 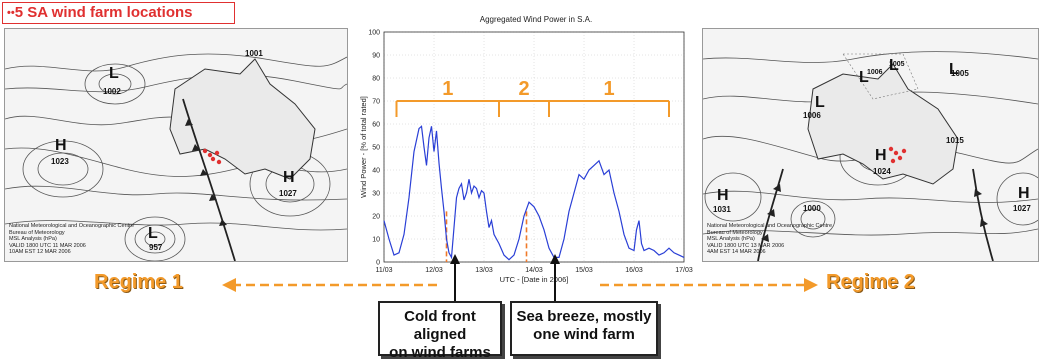 I want to click on right-low-3-value: 1005, so click(x=960, y=73).